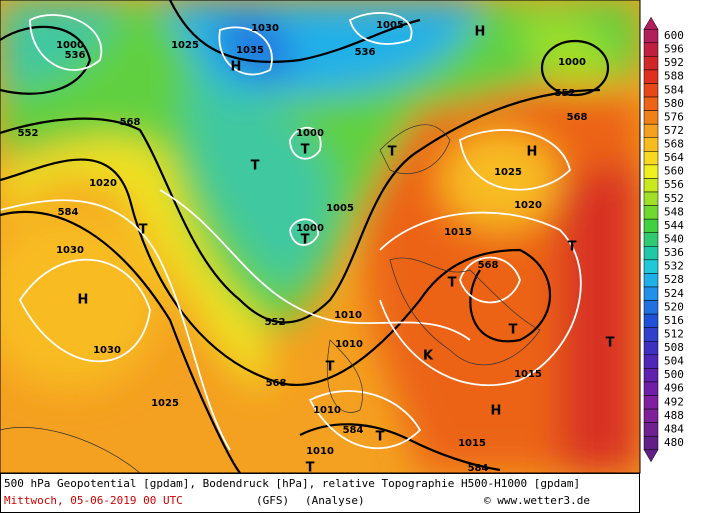 This screenshot has height=513, width=704. I want to click on colorbar-label: 480, so click(674, 442).